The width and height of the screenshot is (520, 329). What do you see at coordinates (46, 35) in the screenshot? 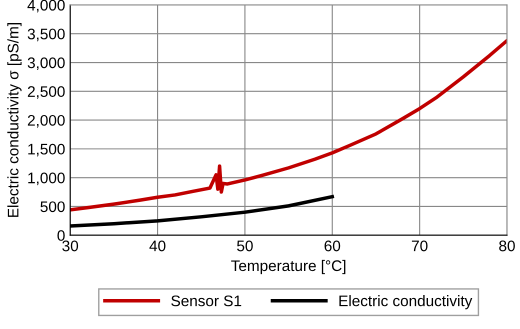
I see `y-tick-label: 3,500` at bounding box center [46, 35].